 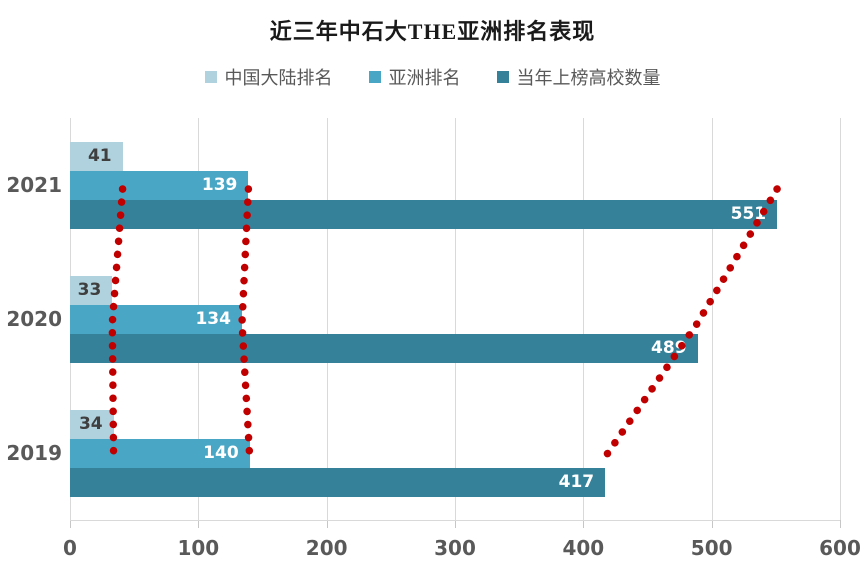 I want to click on bar-value-label: 34, so click(x=90, y=423).